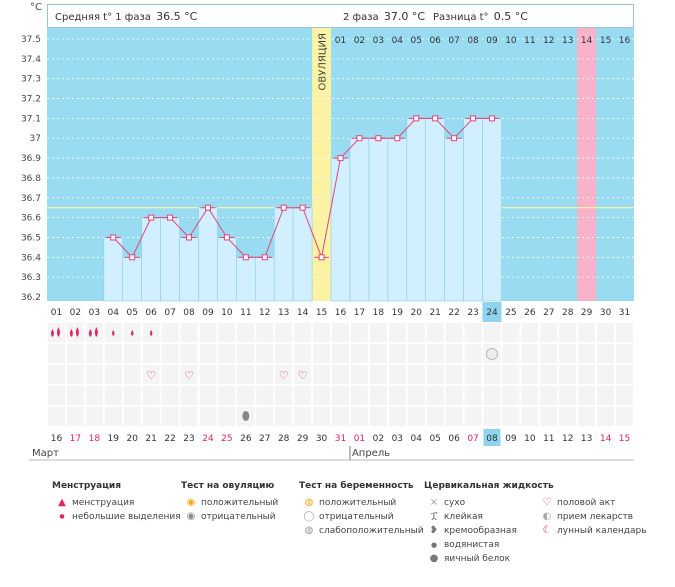  I want to click on y-tick-label: 37.5, so click(31, 40).